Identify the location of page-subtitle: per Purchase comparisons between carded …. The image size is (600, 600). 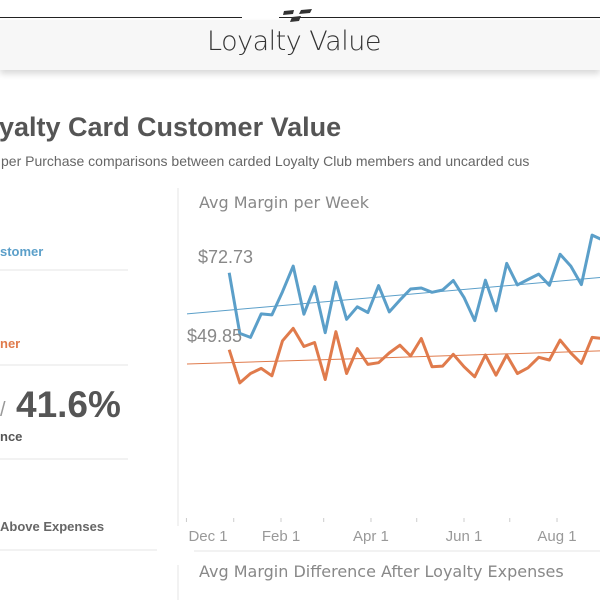
(265, 161).